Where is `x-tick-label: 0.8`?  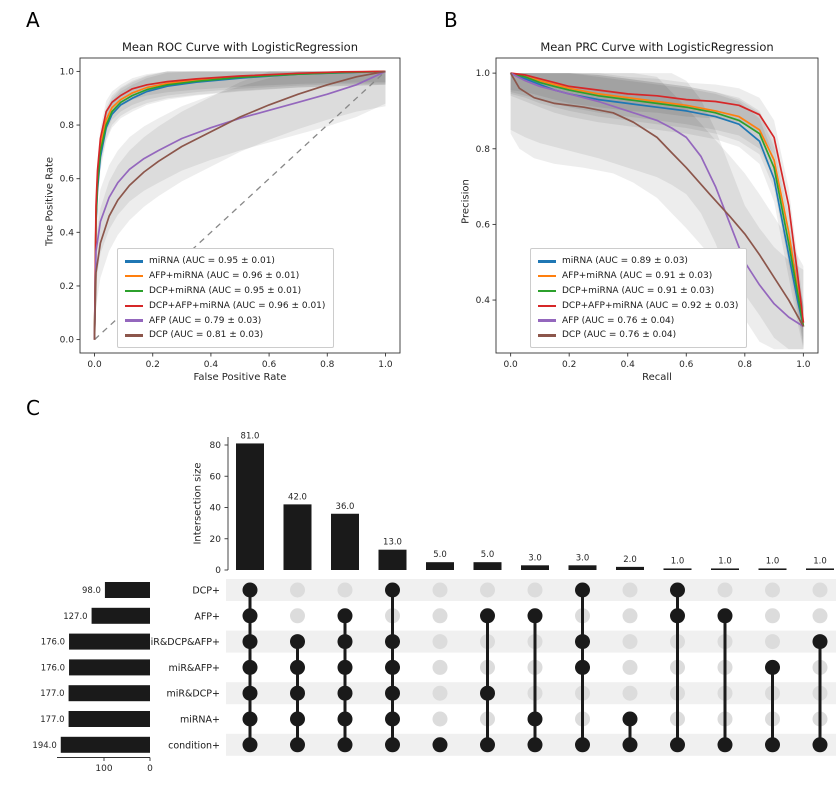
x-tick-label: 0.8 is located at coordinates (745, 365).